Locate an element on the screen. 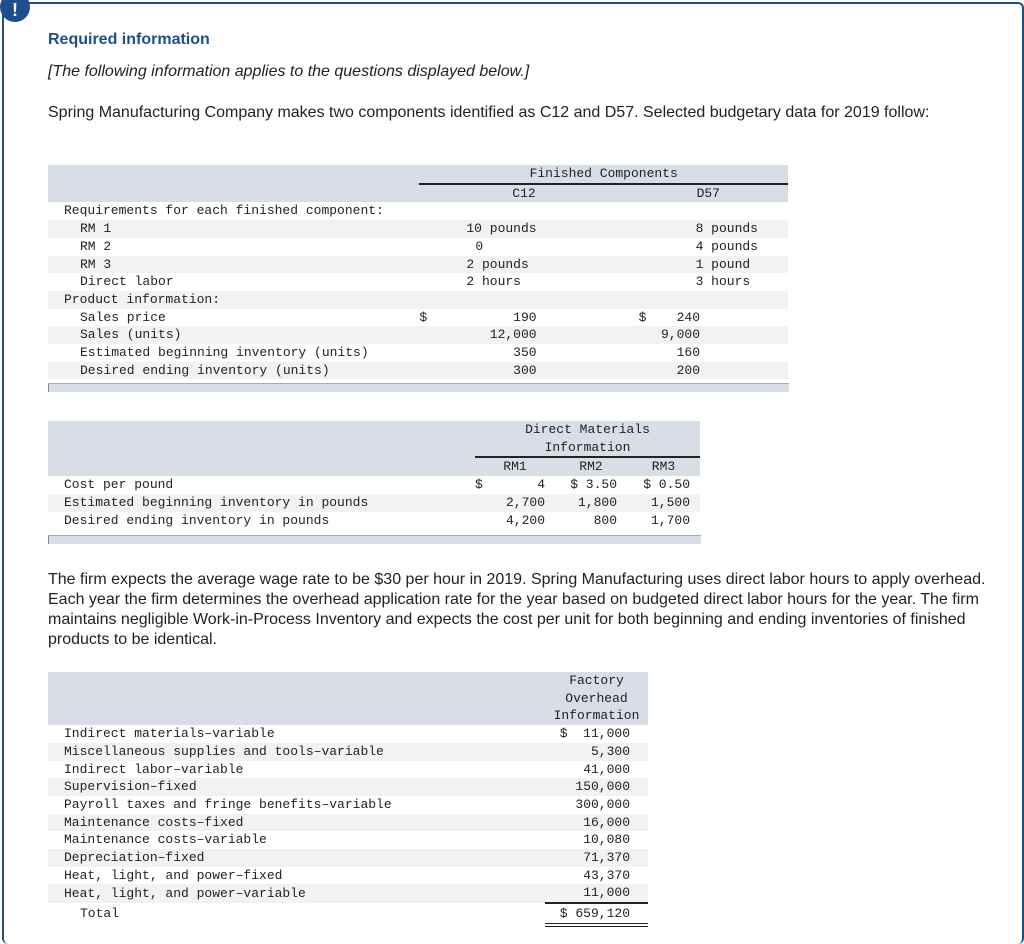  rm2-value: 1,800 is located at coordinates (591, 502).